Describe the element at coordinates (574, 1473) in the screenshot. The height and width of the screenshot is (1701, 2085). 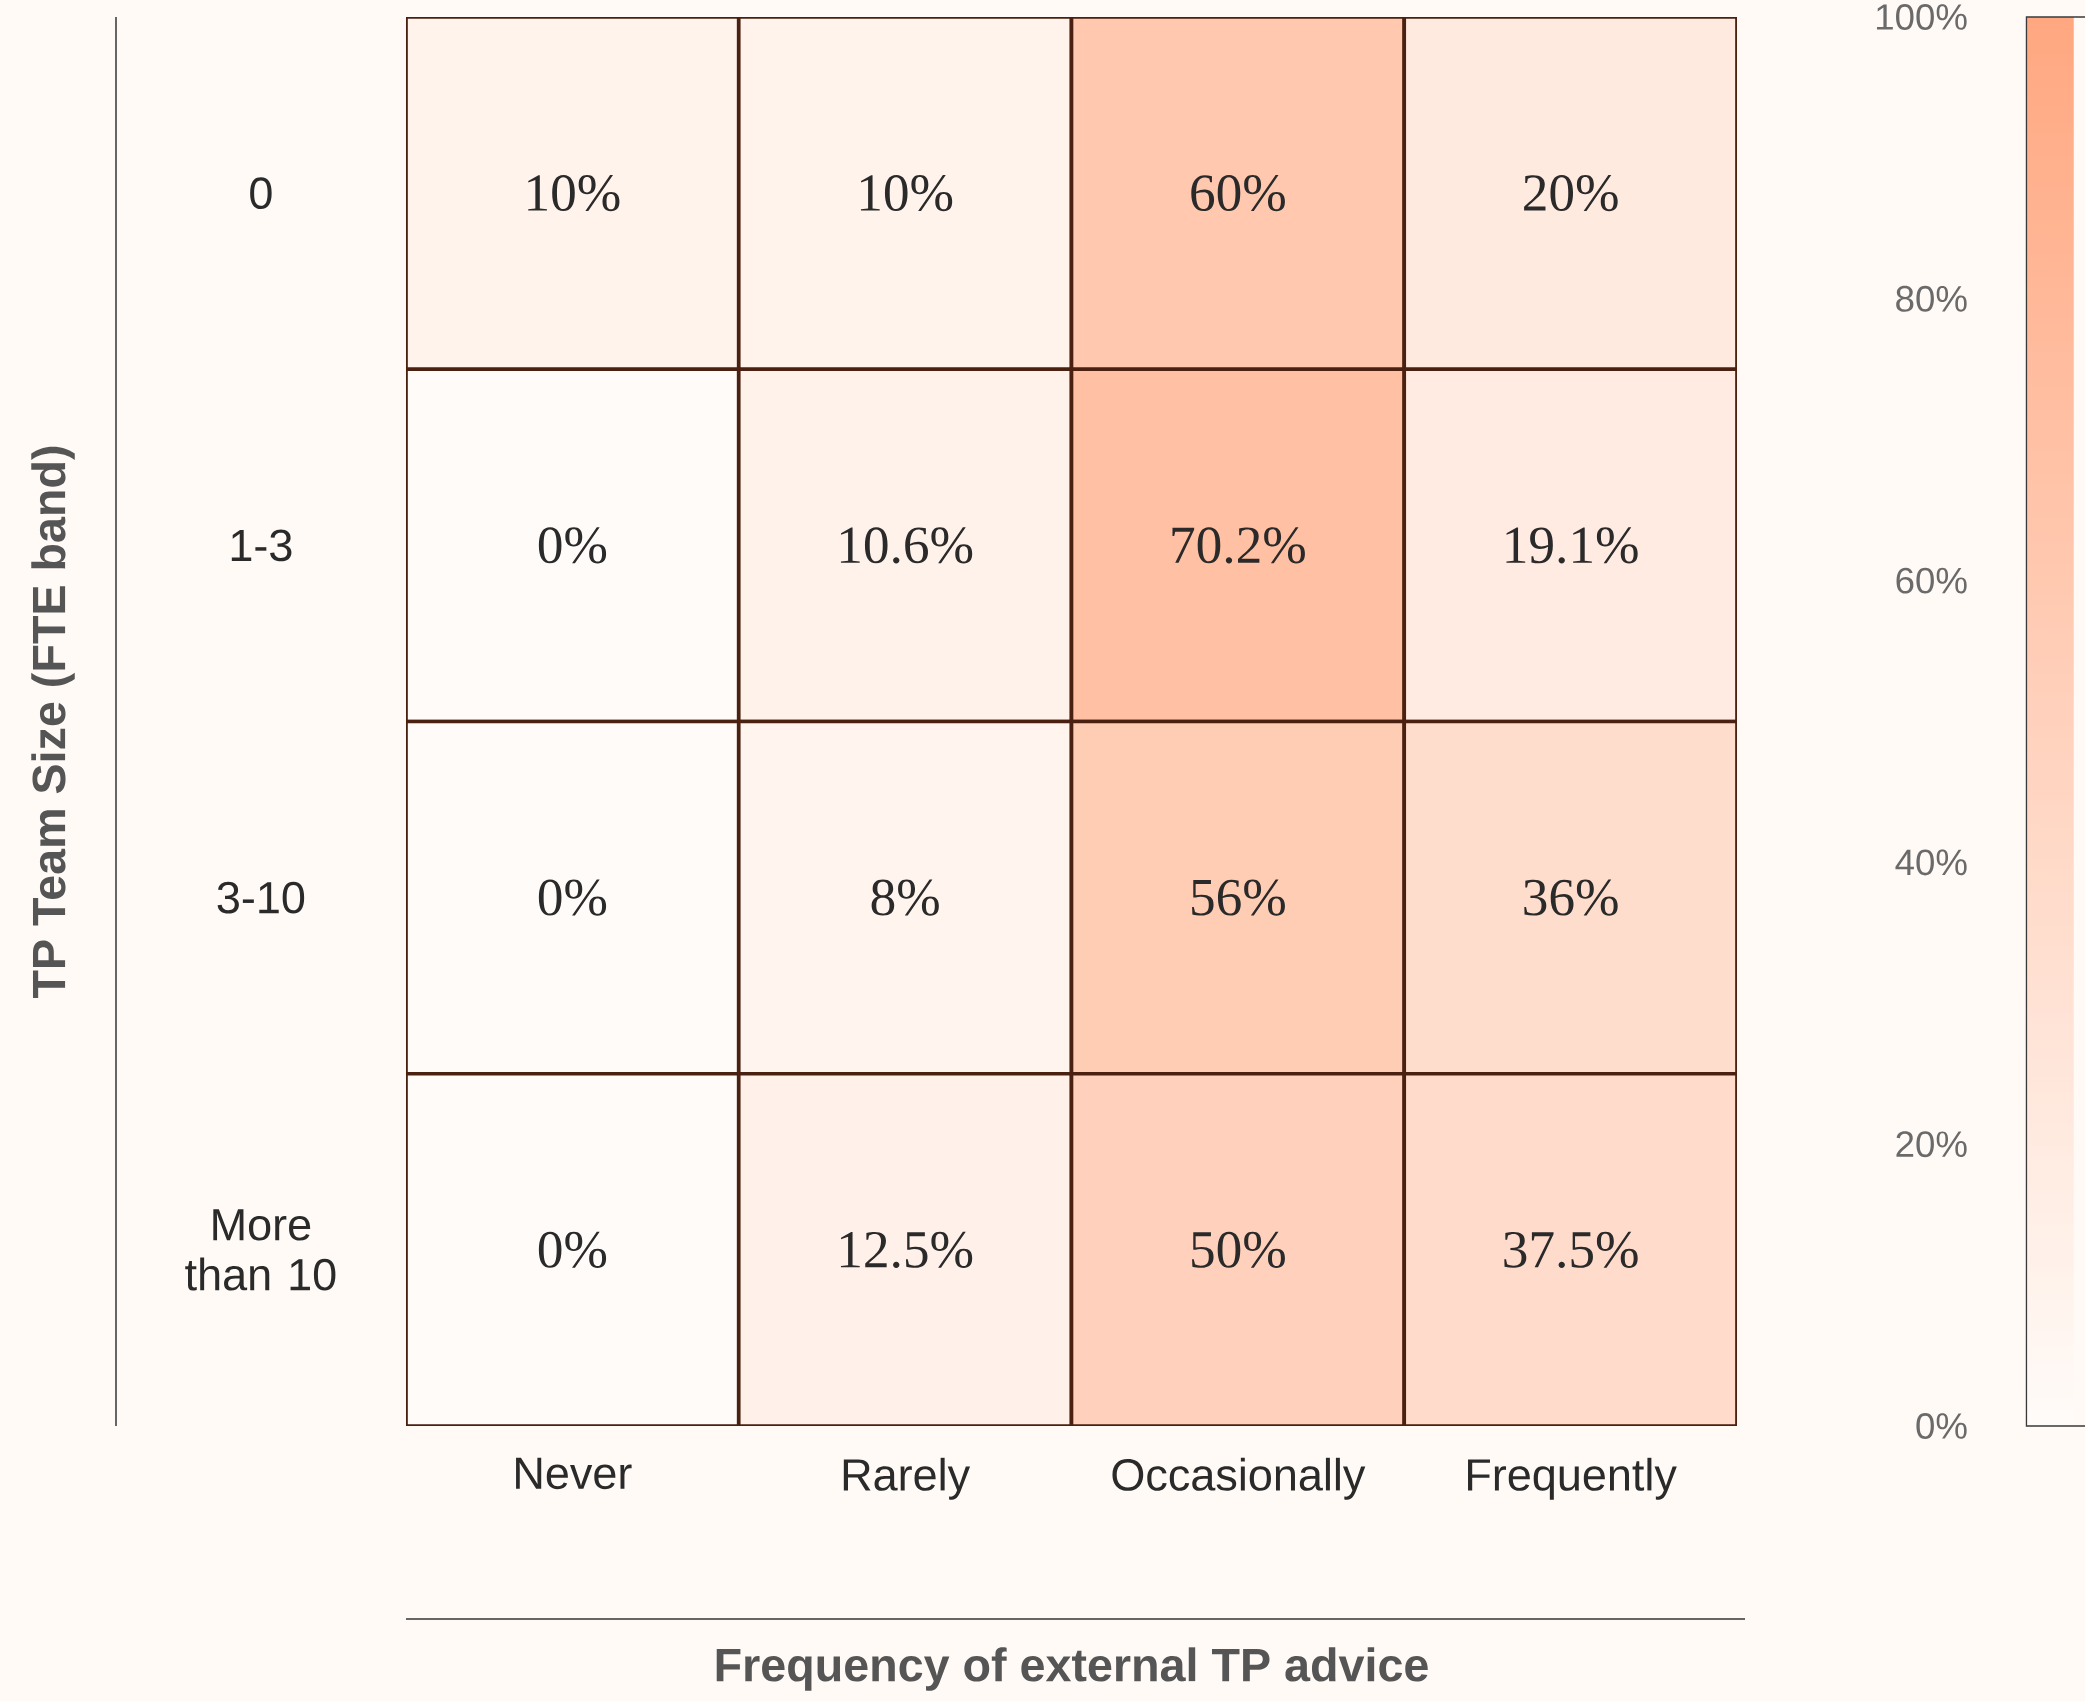
I see `x-tick-label: Never` at that location.